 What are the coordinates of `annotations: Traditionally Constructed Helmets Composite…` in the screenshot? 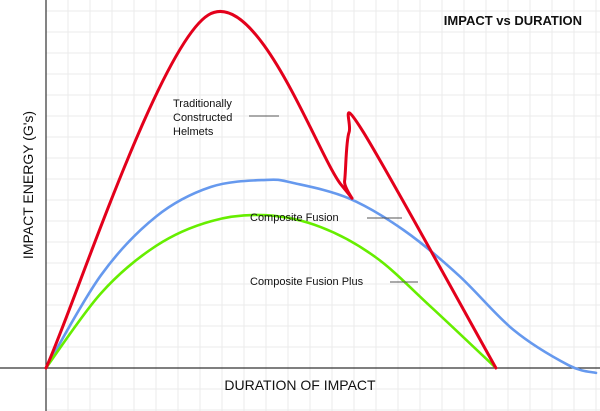 It's located at (268, 193).